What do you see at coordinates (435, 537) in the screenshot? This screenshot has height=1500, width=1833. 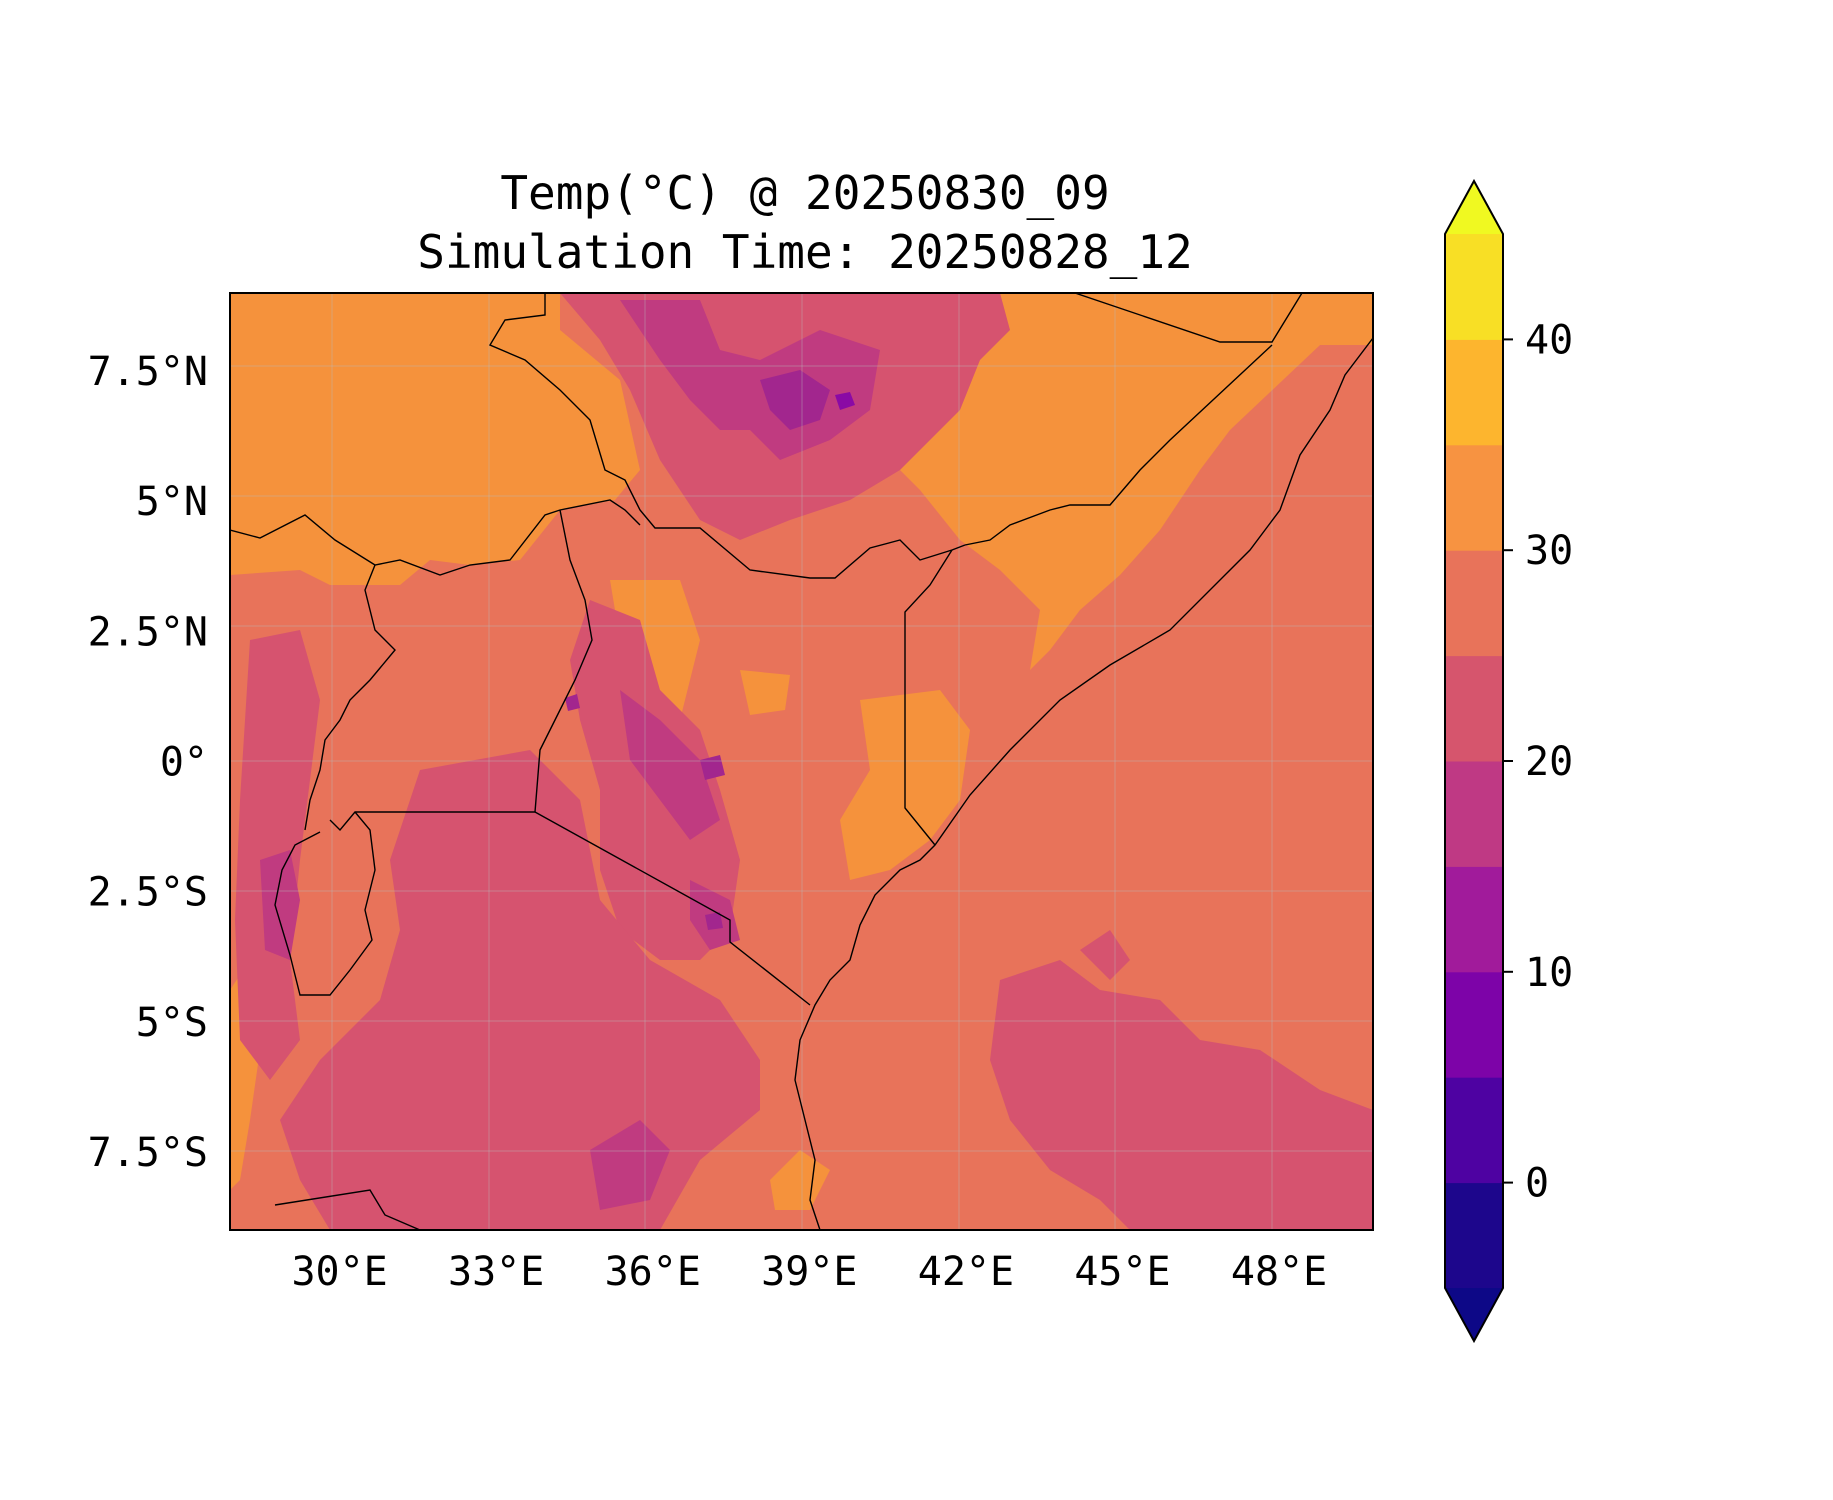 I see `border-sudan-ss` at bounding box center [435, 537].